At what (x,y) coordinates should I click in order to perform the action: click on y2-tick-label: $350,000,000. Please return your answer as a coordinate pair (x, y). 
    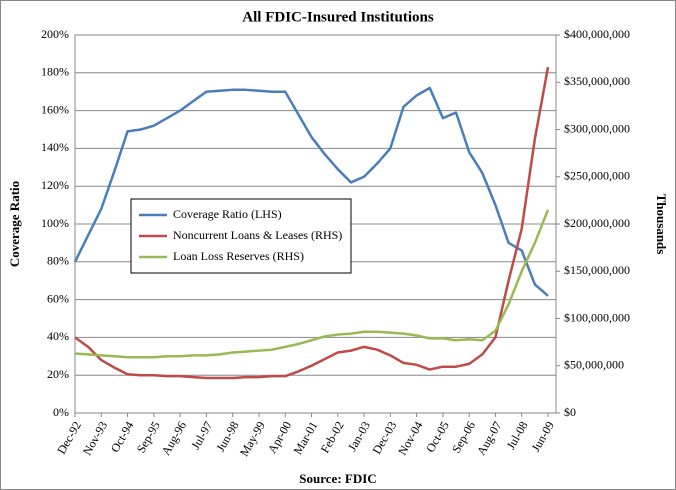
    Looking at the image, I should click on (597, 81).